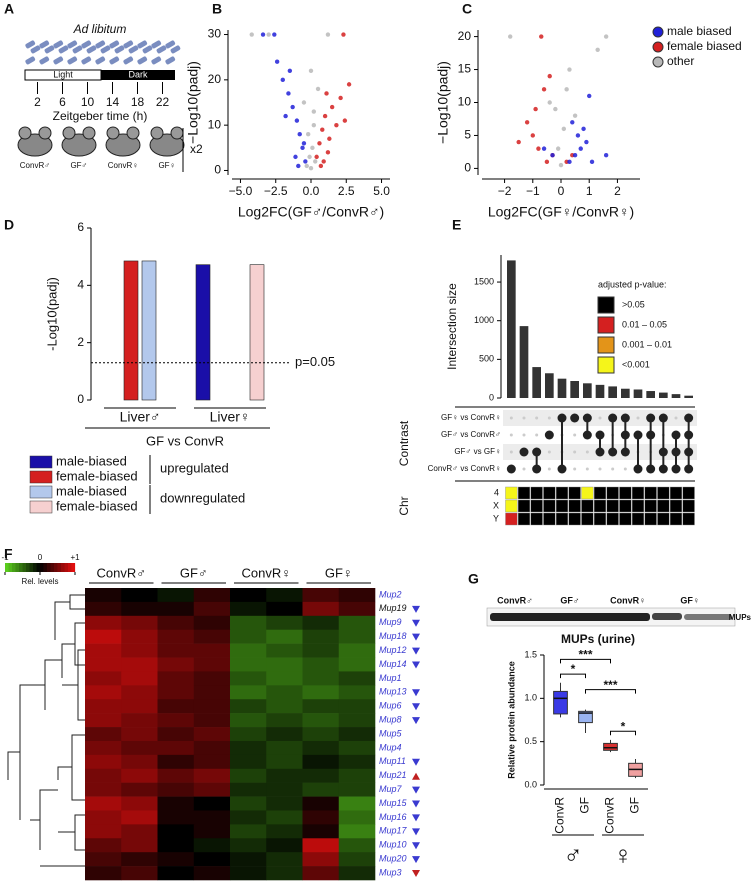 Image resolution: width=753 pixels, height=882 pixels. Describe the element at coordinates (100, 116) in the screenshot. I see `diagram-xlabel: Zeitgeber time (h)` at that location.